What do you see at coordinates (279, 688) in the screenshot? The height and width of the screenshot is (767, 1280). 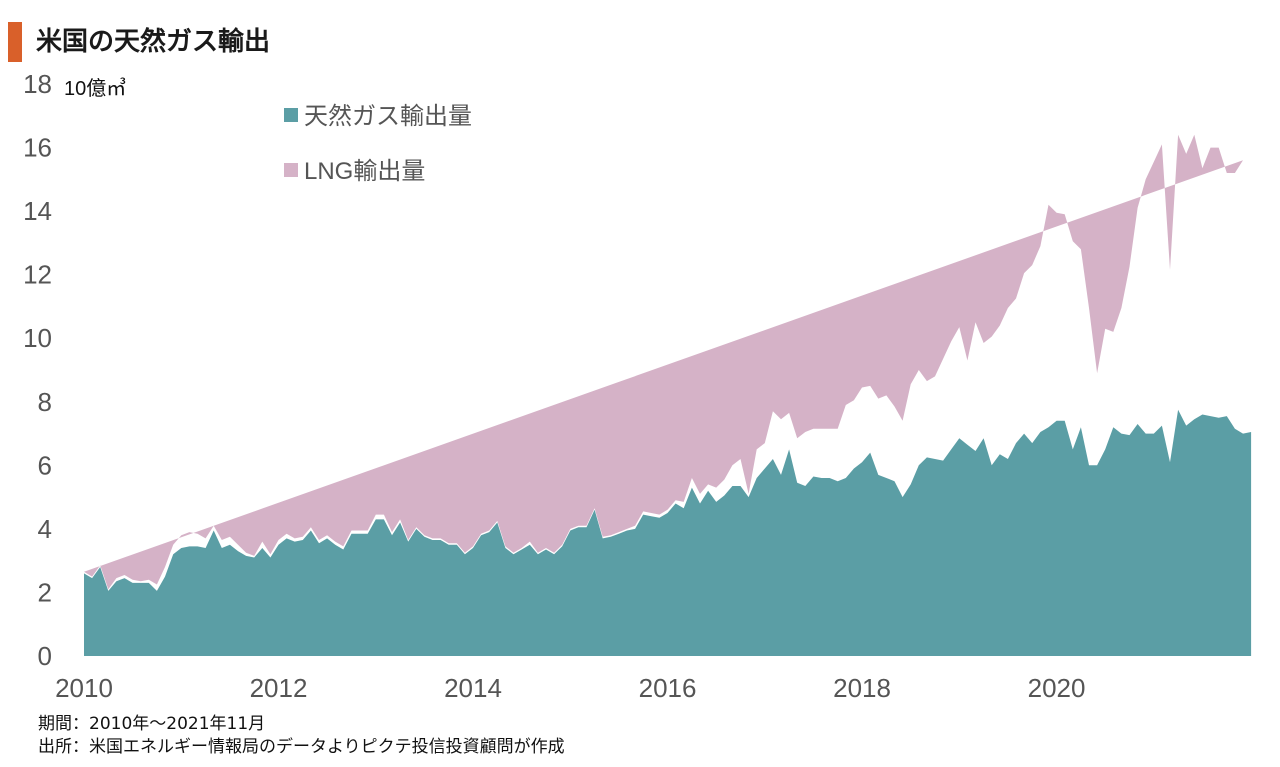 I see `x-tick-label: 2012` at bounding box center [279, 688].